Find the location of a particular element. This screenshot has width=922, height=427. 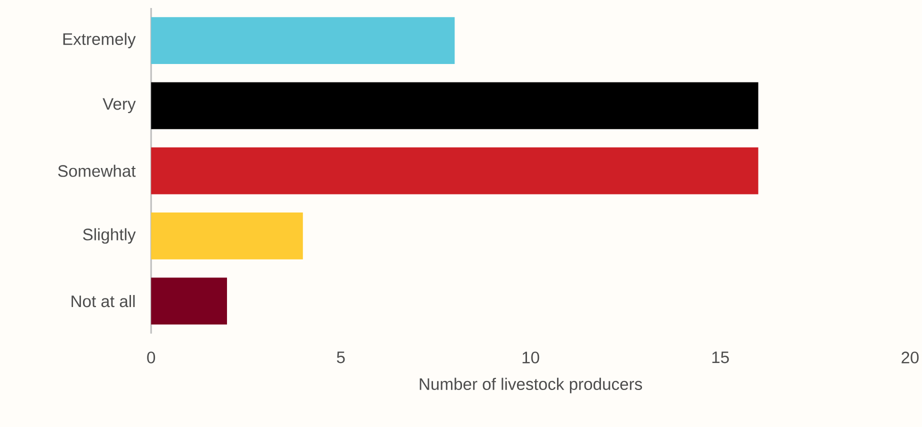

x-tick-label: 5 is located at coordinates (340, 358).